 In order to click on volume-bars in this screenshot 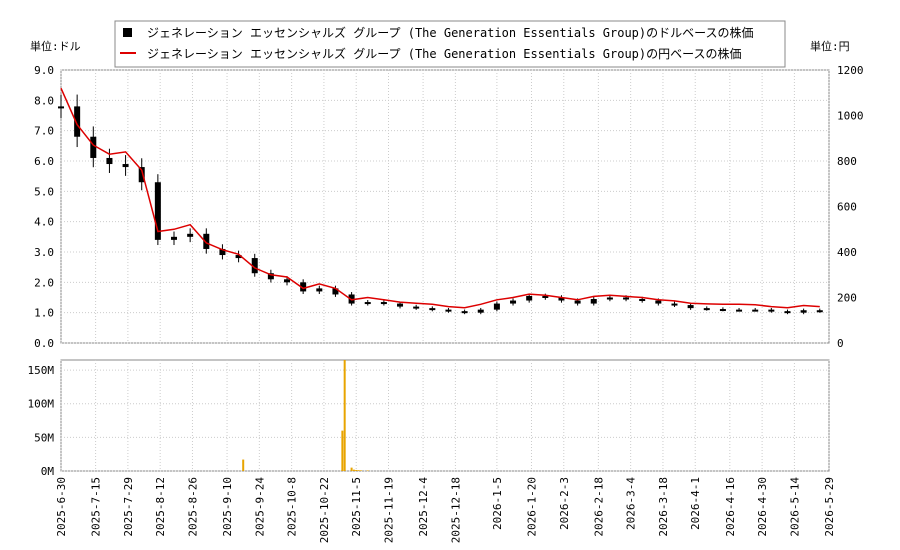, I will do `click(305, 415)`.